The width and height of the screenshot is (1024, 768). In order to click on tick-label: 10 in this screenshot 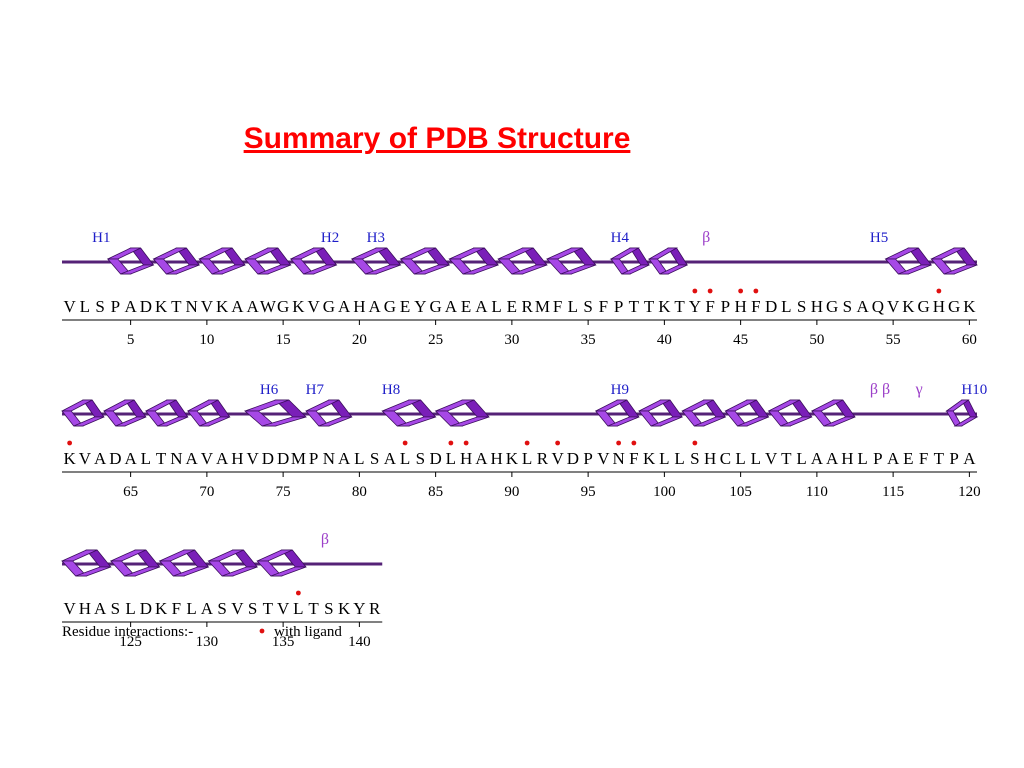, I will do `click(206, 340)`.